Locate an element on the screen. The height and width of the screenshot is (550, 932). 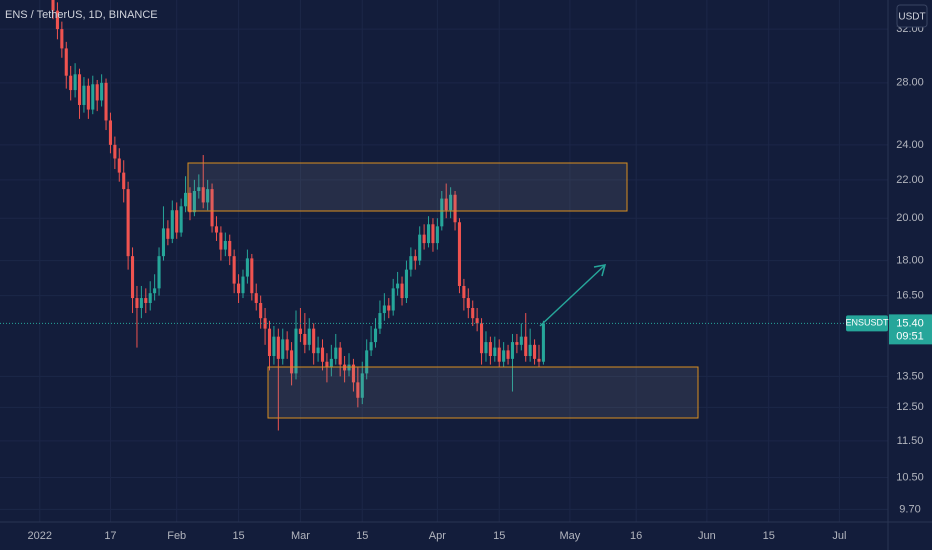
currency-label: USDT is located at coordinates (911, 17).